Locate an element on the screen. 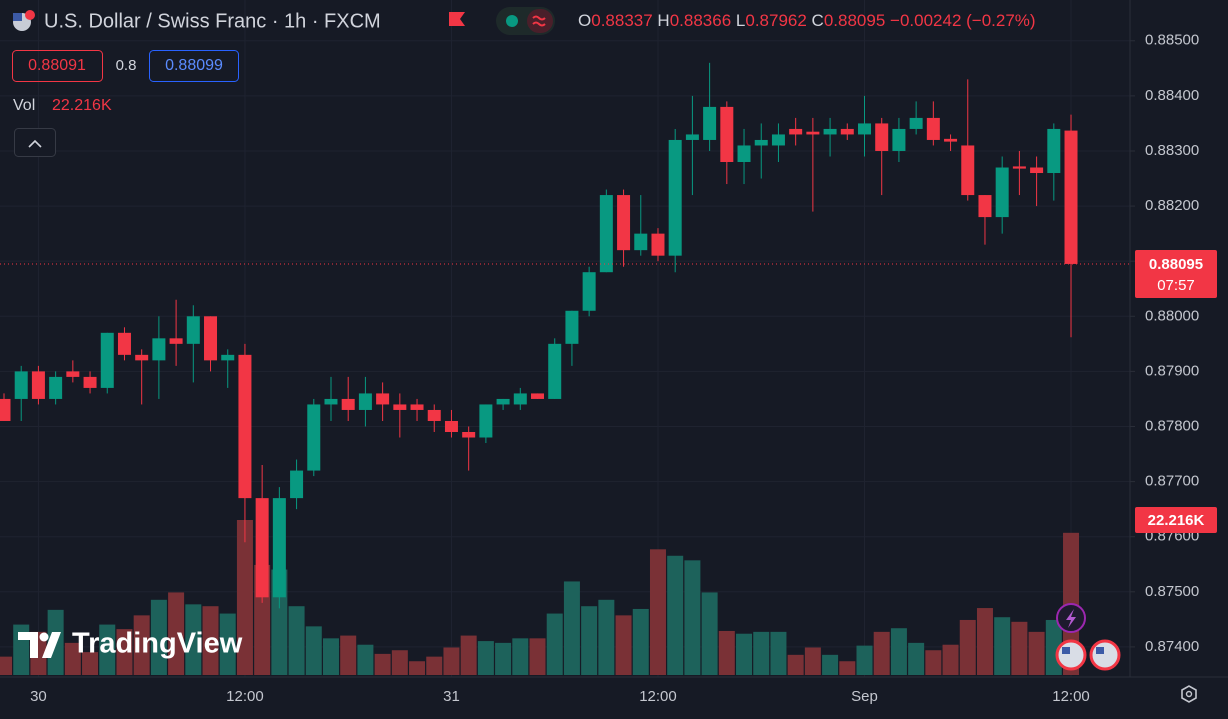  logo-mark is located at coordinates (39, 645).